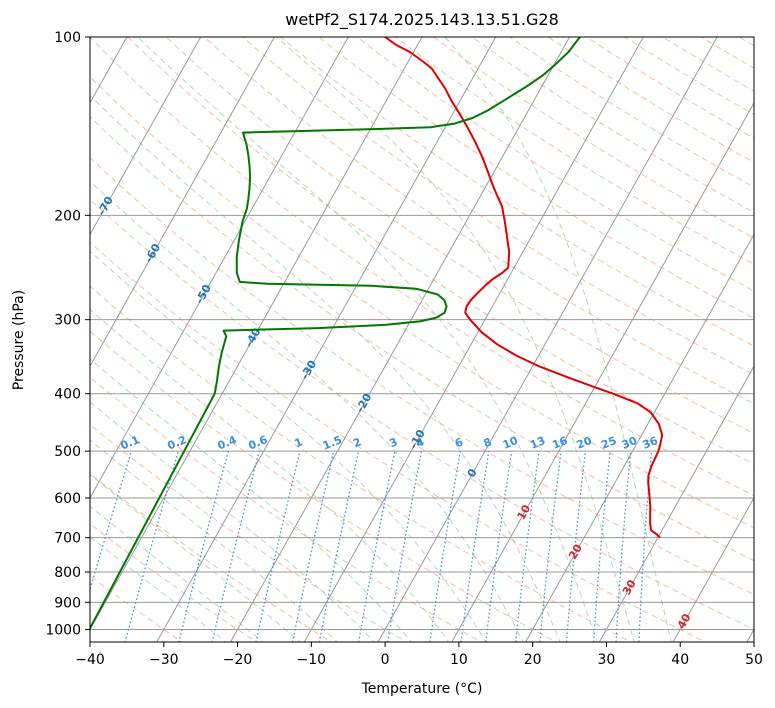  Describe the element at coordinates (459, 660) in the screenshot. I see `x-tick-label: 10` at that location.